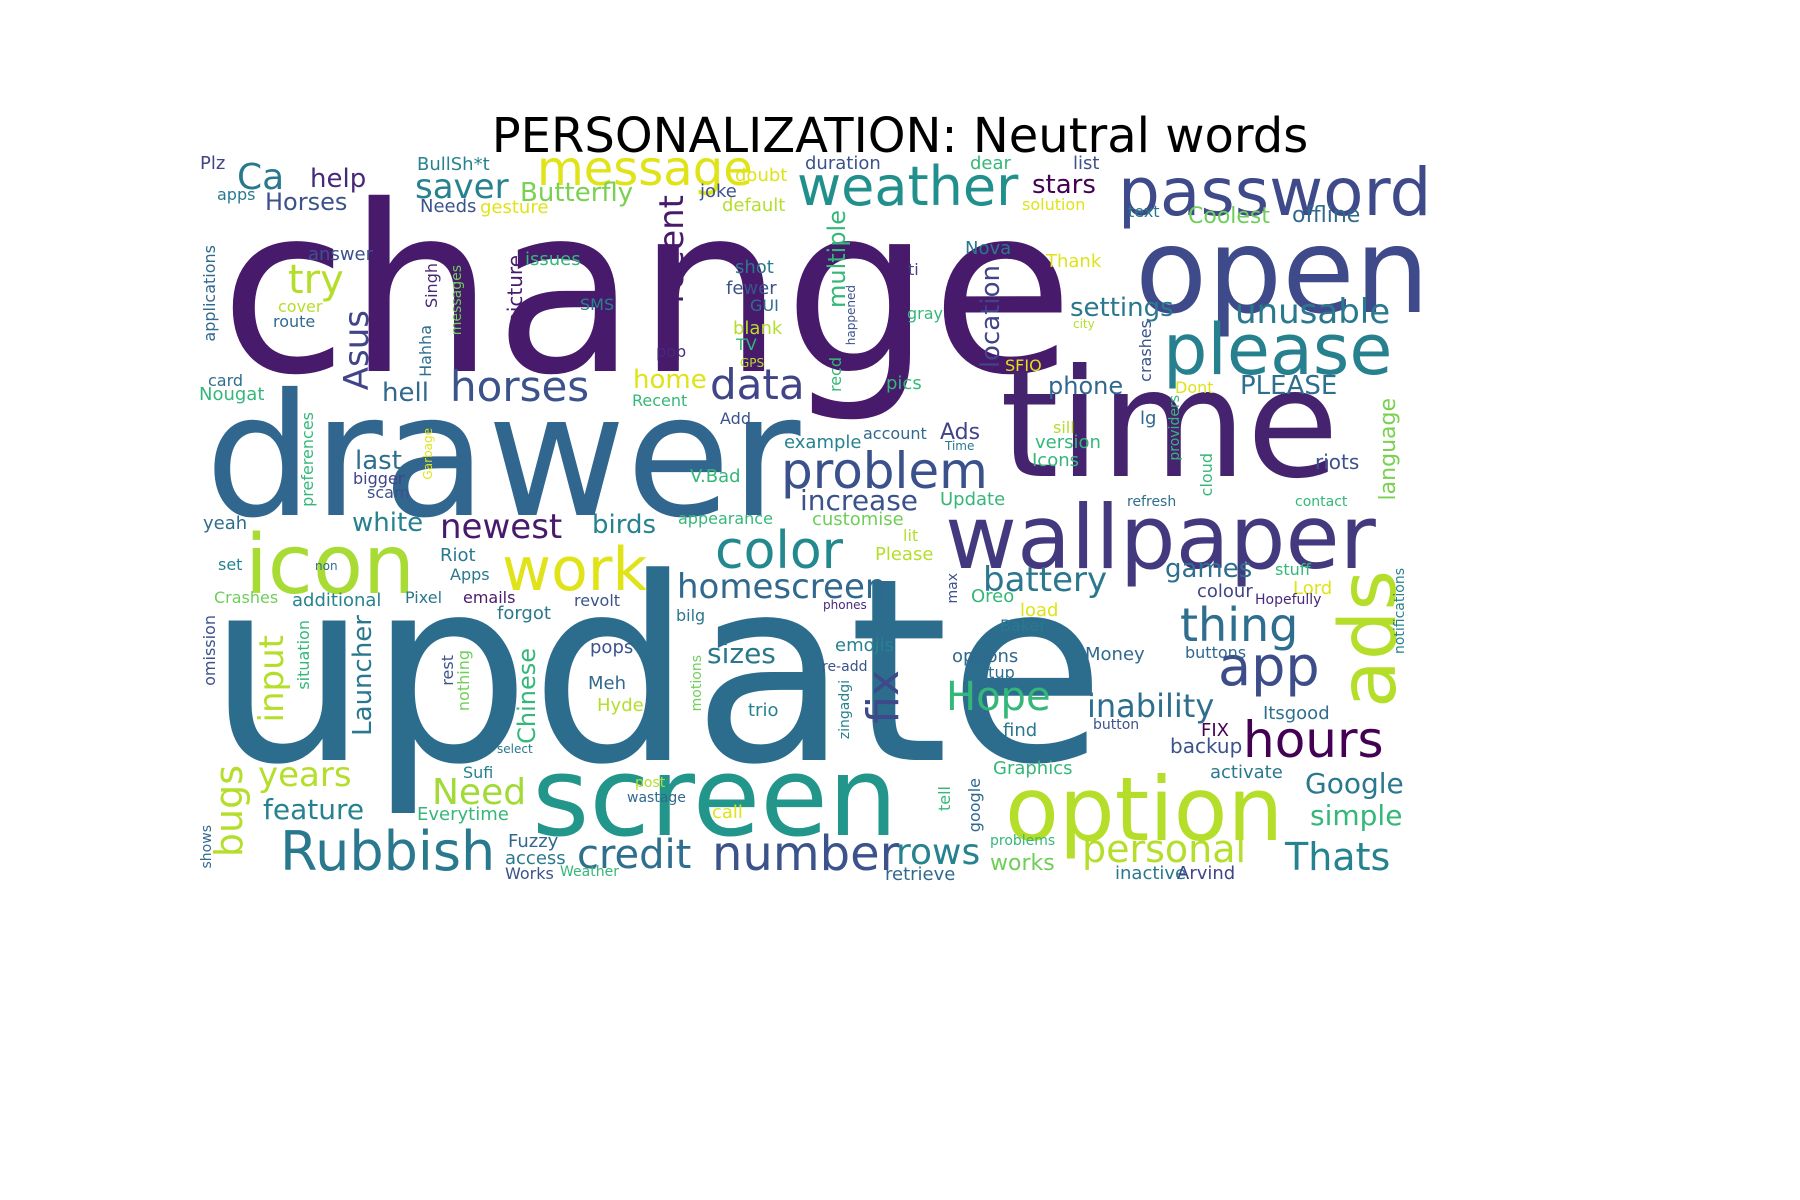 The height and width of the screenshot is (1200, 1800). I want to click on word: joke, so click(718, 191).